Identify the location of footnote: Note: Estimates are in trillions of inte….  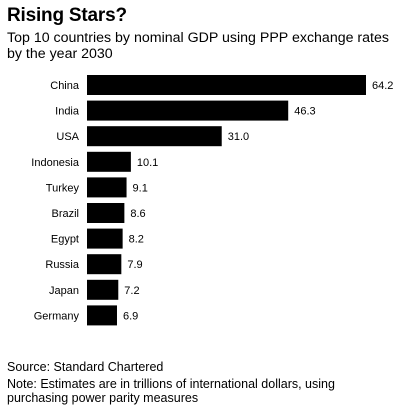
(171, 391).